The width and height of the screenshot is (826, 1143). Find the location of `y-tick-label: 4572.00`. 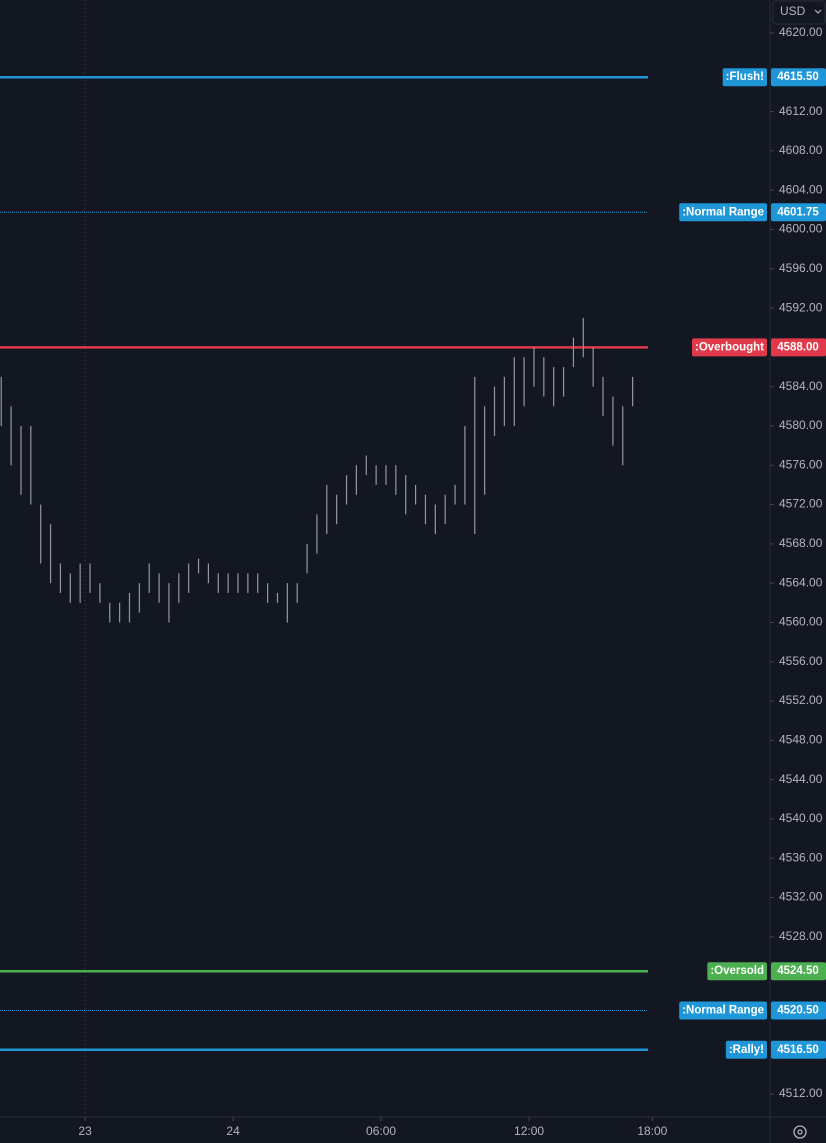

y-tick-label: 4572.00 is located at coordinates (801, 504).